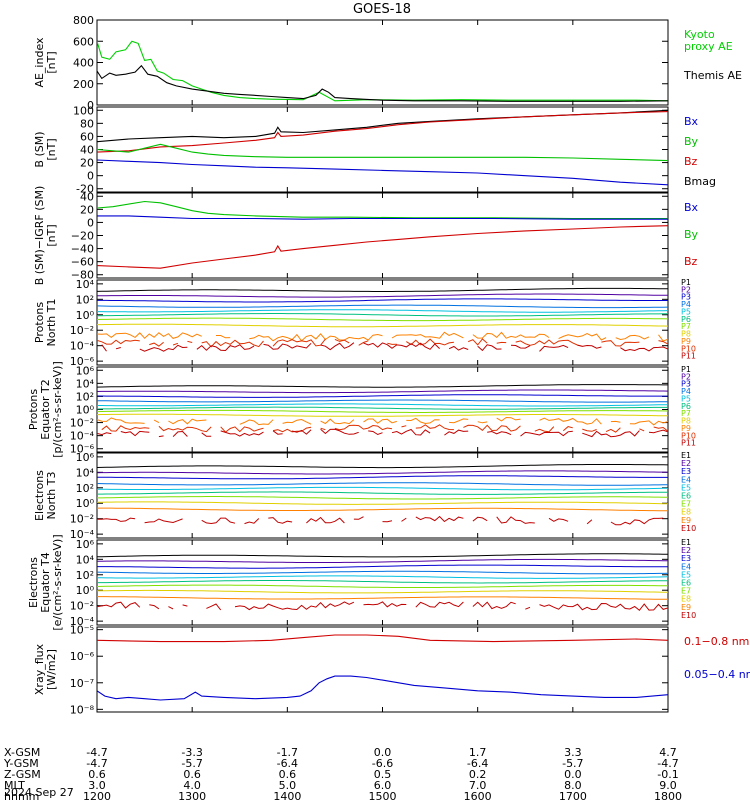 The image size is (750, 800). What do you see at coordinates (22, 774) in the screenshot?
I see `ephemeris-row-label: Z-GSM` at bounding box center [22, 774].